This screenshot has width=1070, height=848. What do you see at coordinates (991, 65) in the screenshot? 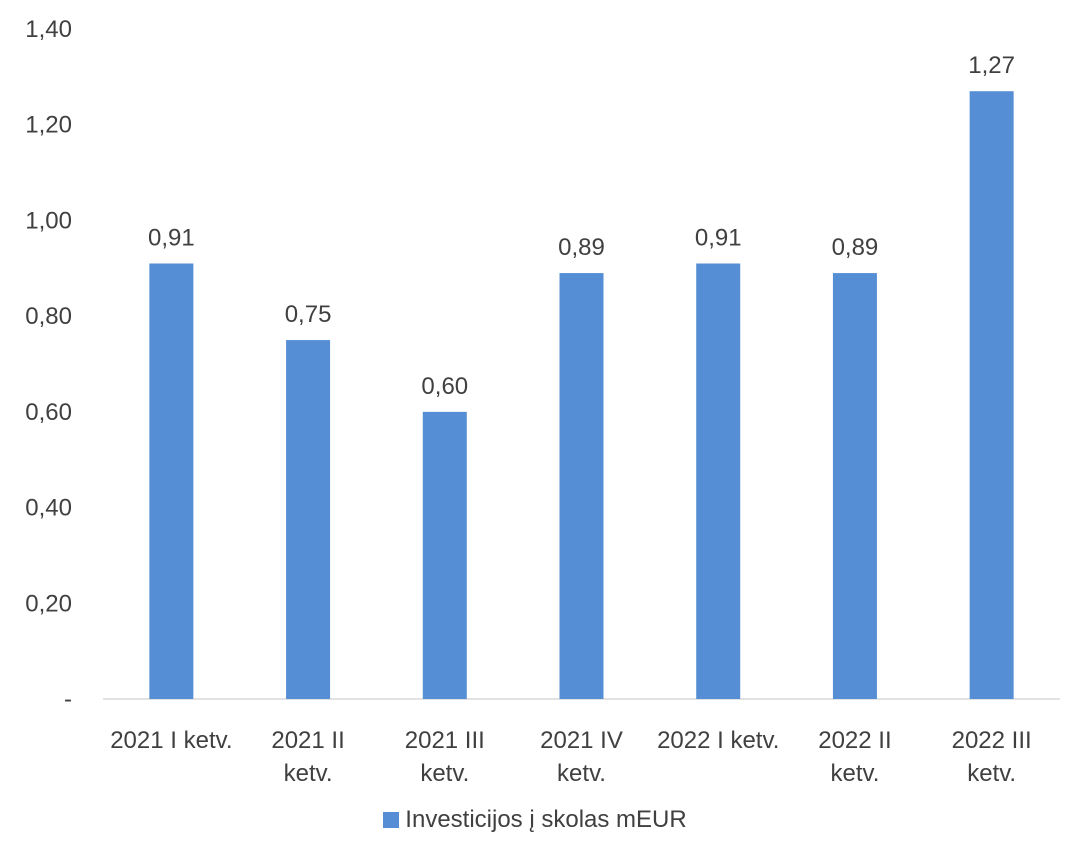
I see `data-label: 1,27` at bounding box center [991, 65].